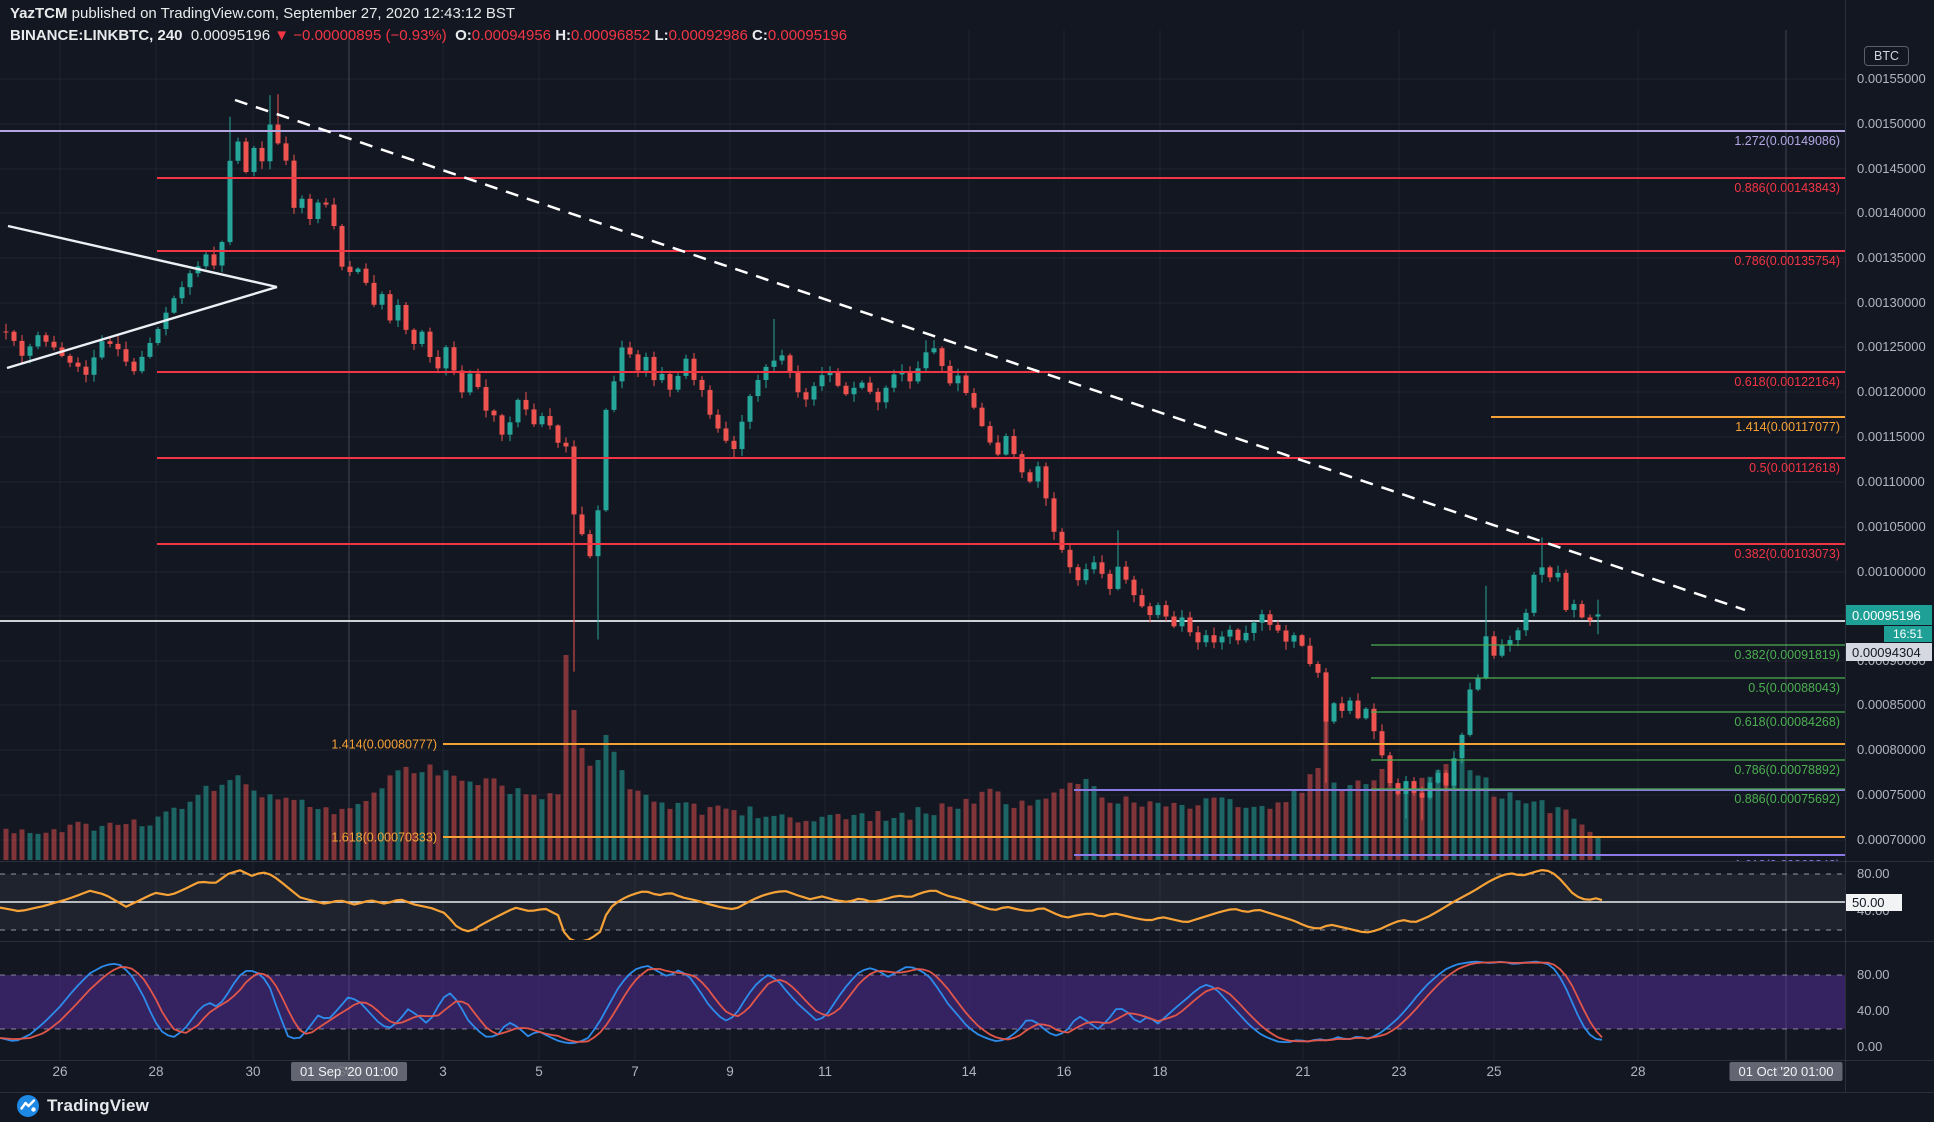 Image resolution: width=1934 pixels, height=1122 pixels. Describe the element at coordinates (1638, 1071) in the screenshot. I see `time-tick-label: 28` at that location.